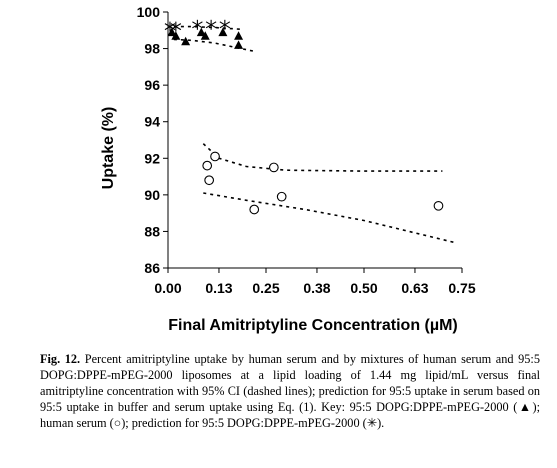 The image size is (557, 468). I want to click on y-tick-label: 88, so click(152, 231).